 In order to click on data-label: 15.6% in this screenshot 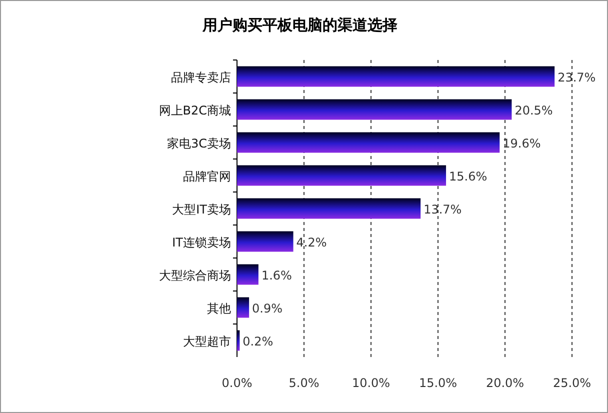, I will do `click(468, 177)`.